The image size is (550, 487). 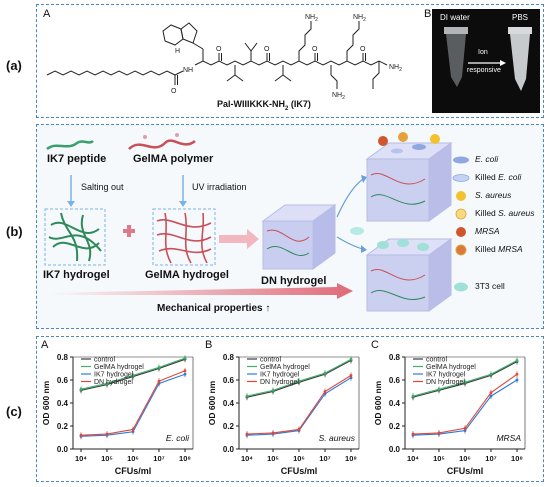 What do you see at coordinates (461, 287) in the screenshot?
I see `legend-3t3-cell-icon` at bounding box center [461, 287].